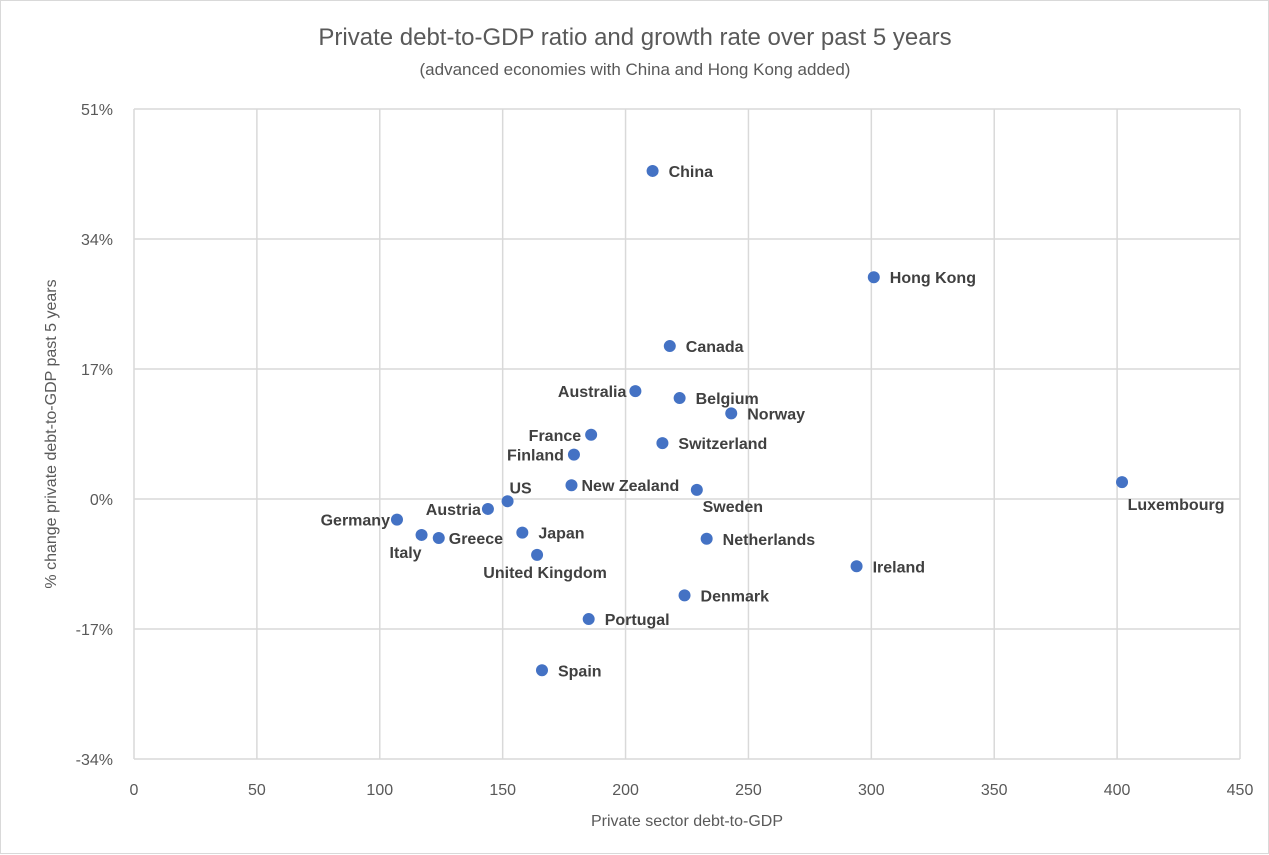 The image size is (1269, 855). I want to click on data-label: Finland, so click(535, 456).